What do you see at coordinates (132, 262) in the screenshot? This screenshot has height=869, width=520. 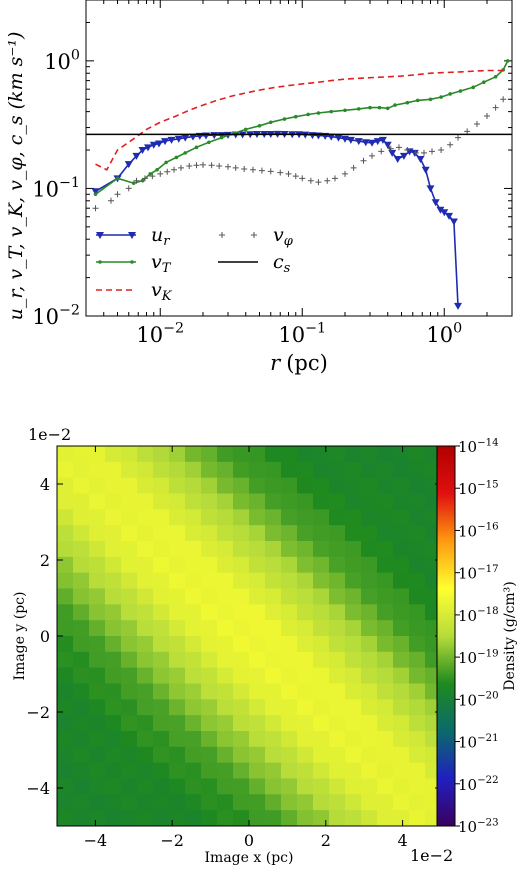 I see `legend-marker` at bounding box center [132, 262].